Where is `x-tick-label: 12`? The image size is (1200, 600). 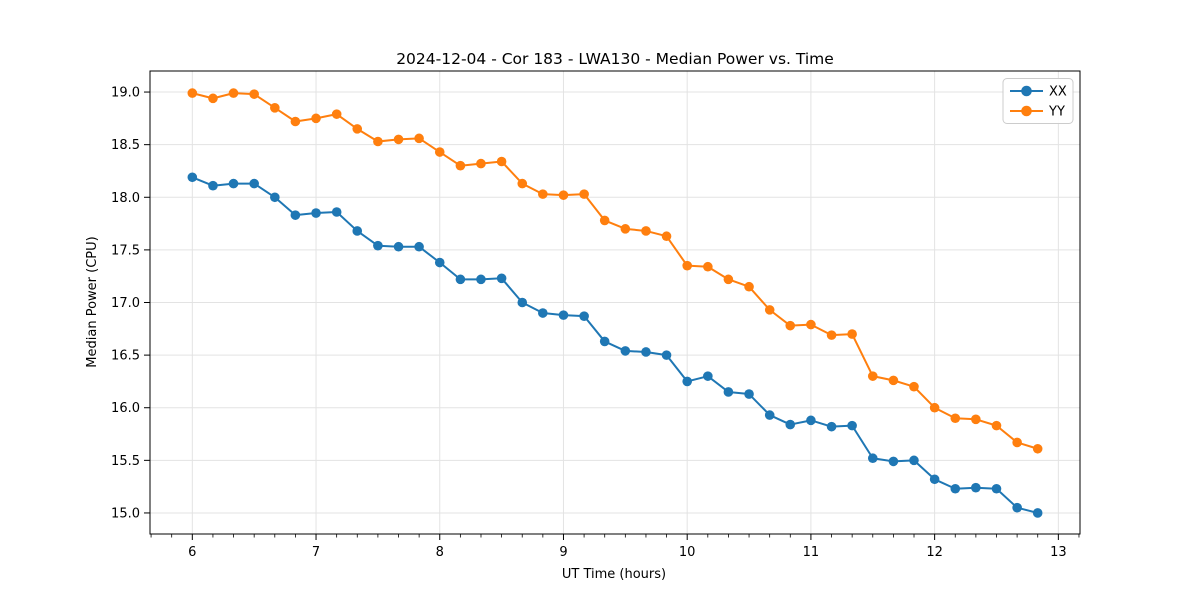
x-tick-label: 12 is located at coordinates (934, 552).